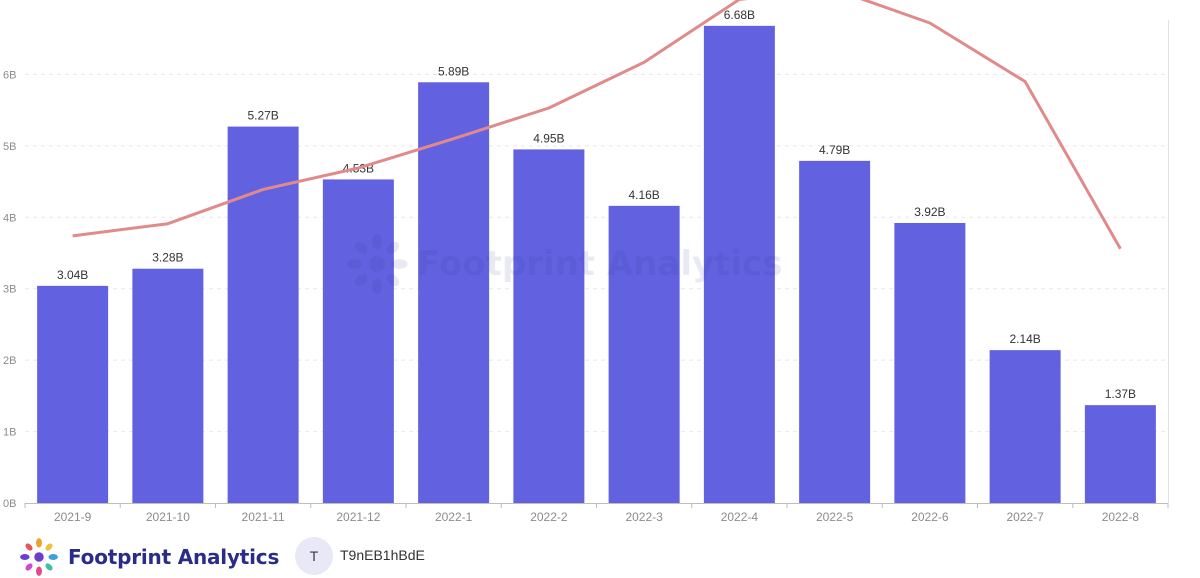  What do you see at coordinates (548, 138) in the screenshot?
I see `bar-data-label: 4.95B` at bounding box center [548, 138].